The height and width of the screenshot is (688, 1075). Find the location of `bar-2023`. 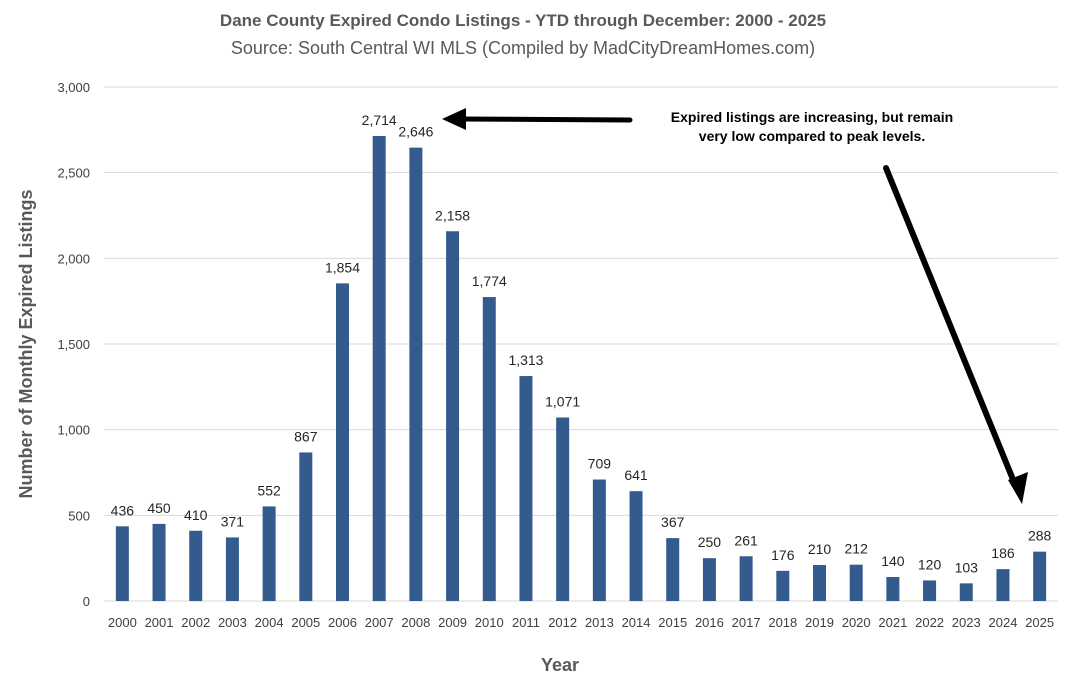

bar-2023 is located at coordinates (966, 592).